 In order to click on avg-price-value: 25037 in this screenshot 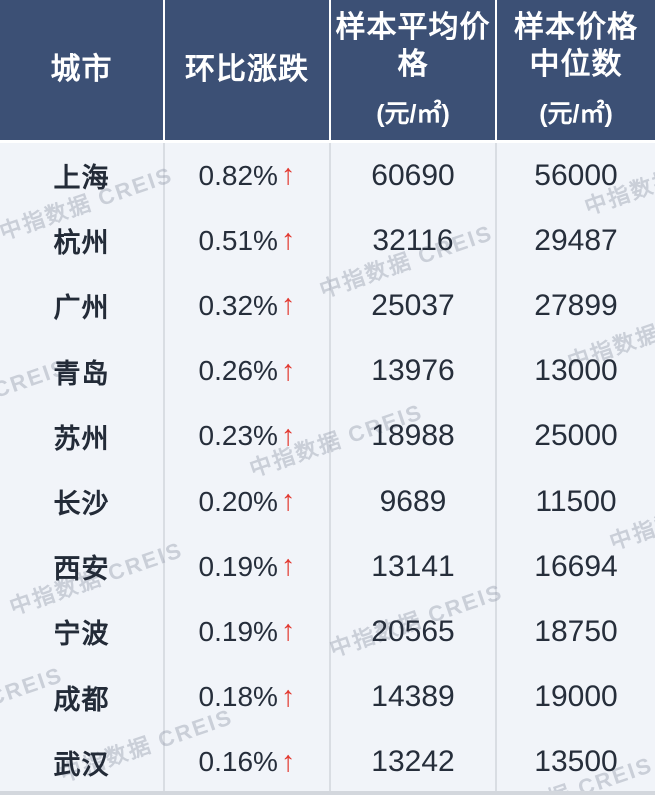, I will do `click(413, 305)`.